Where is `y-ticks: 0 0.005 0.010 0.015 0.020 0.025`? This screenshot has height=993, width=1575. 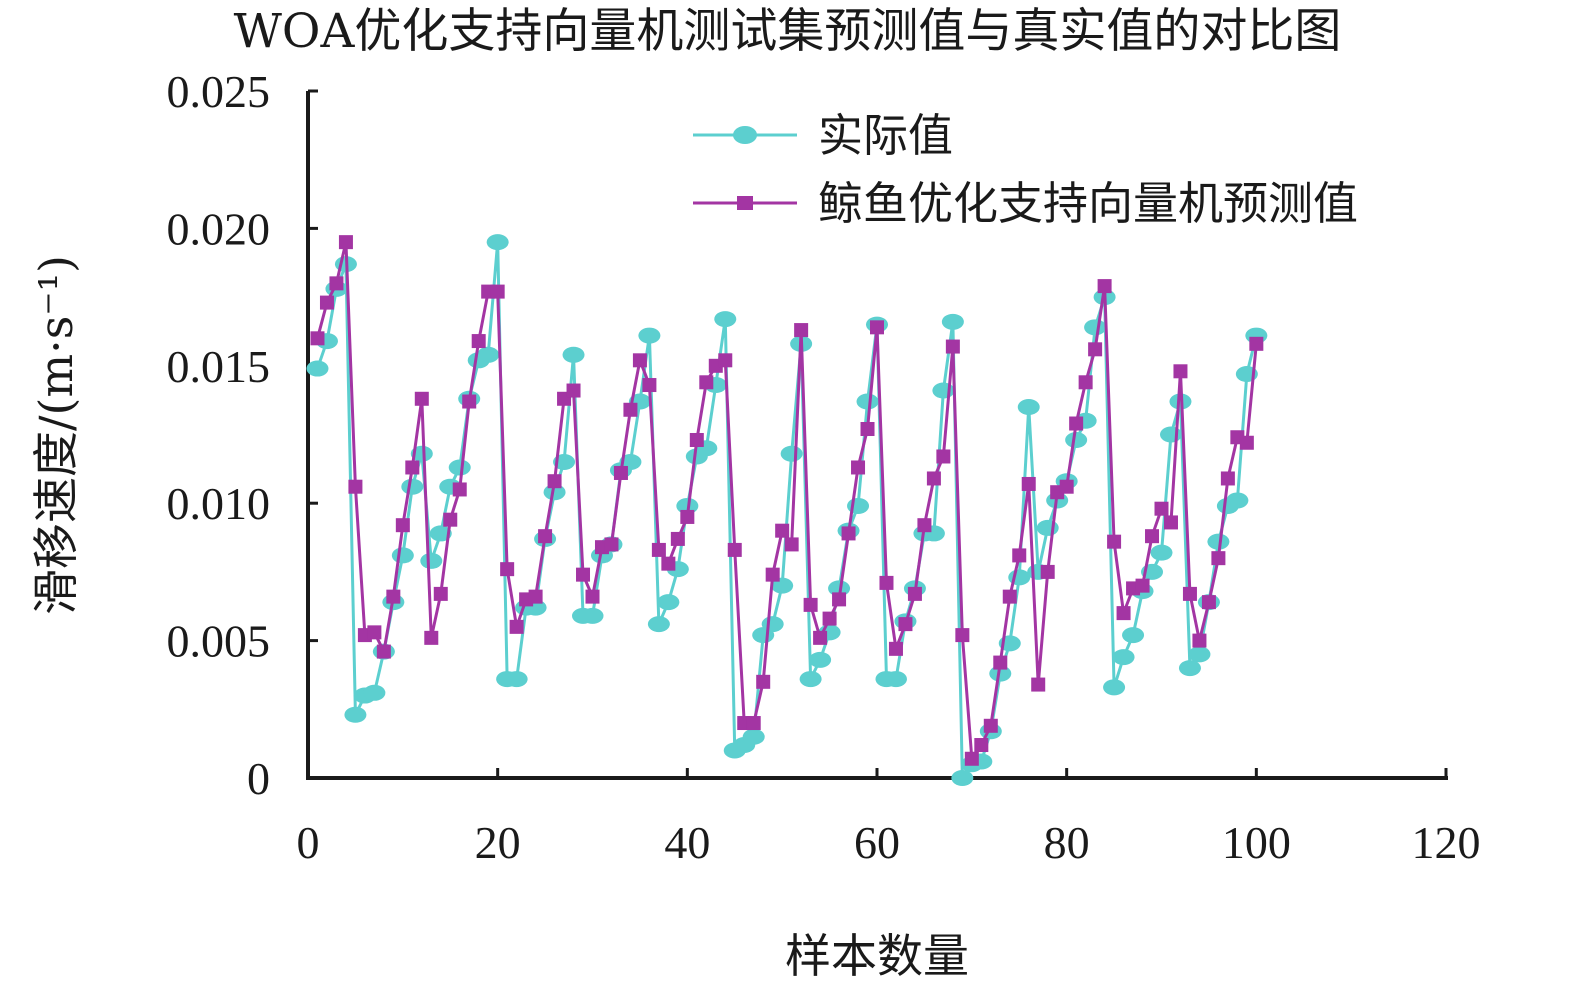 y-ticks: 0 0.005 0.010 0.015 0.020 0.025 is located at coordinates (242, 435).